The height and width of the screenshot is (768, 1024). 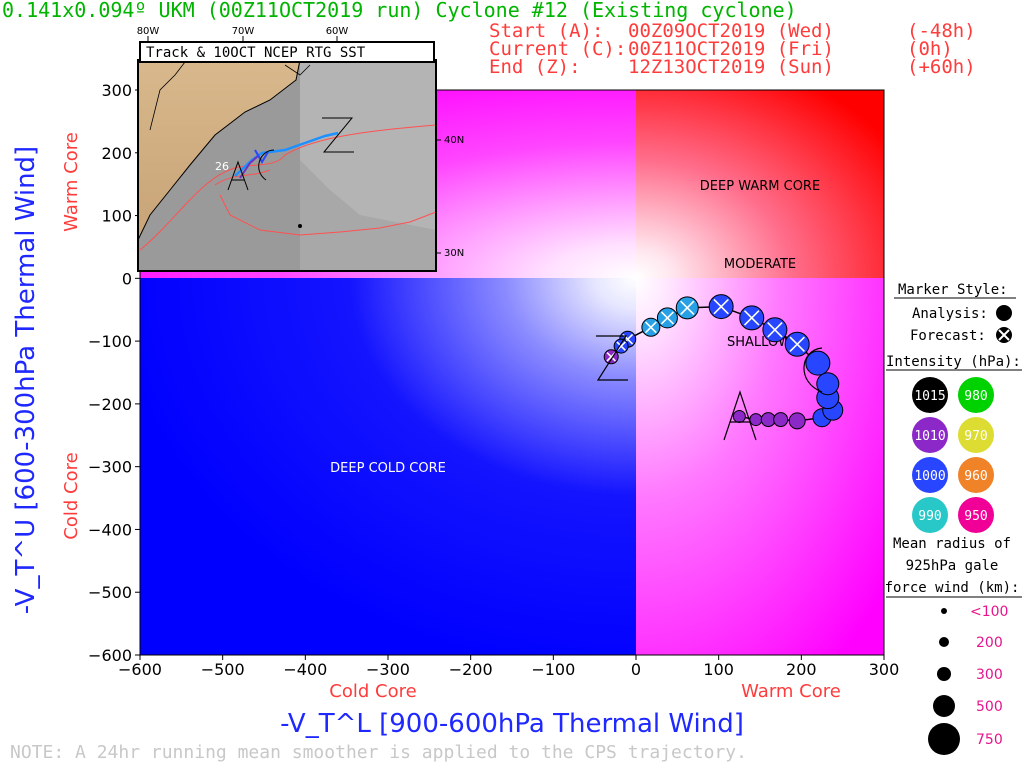 What do you see at coordinates (612, 358) in the screenshot?
I see `label-end-Z` at bounding box center [612, 358].